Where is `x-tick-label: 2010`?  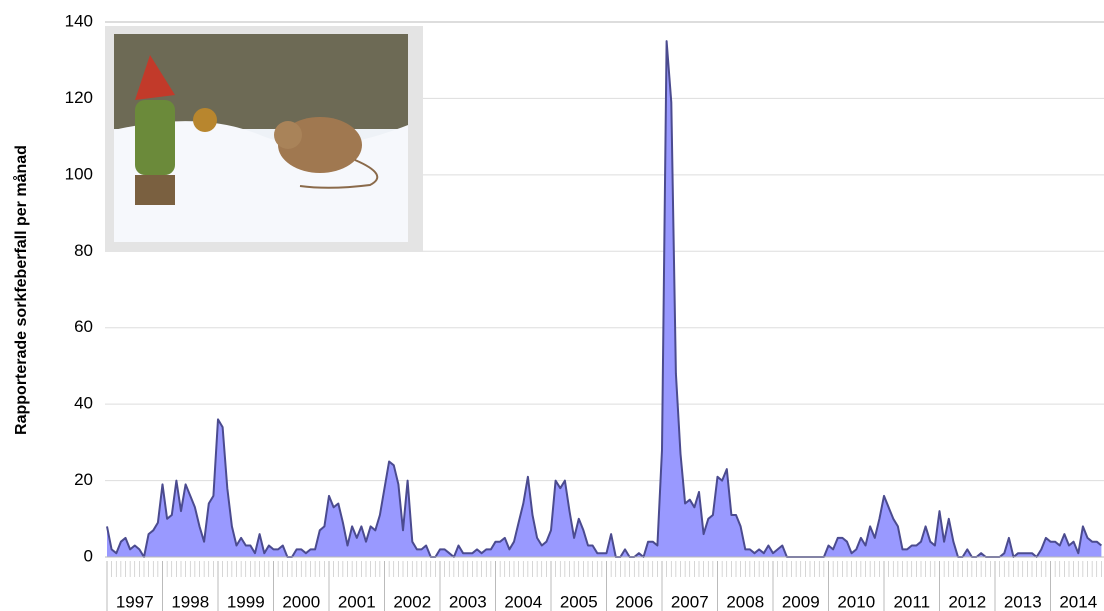
x-tick-label: 2010 is located at coordinates (856, 601).